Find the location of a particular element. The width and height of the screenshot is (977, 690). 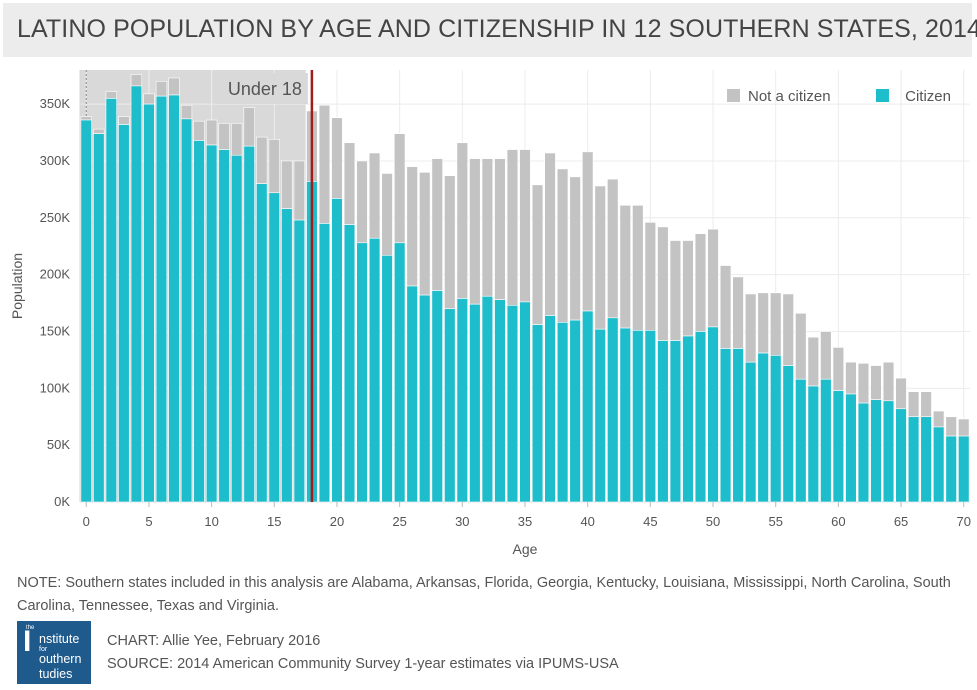

institute-logo: the I nstitute for outhern tudies is located at coordinates (54, 652).